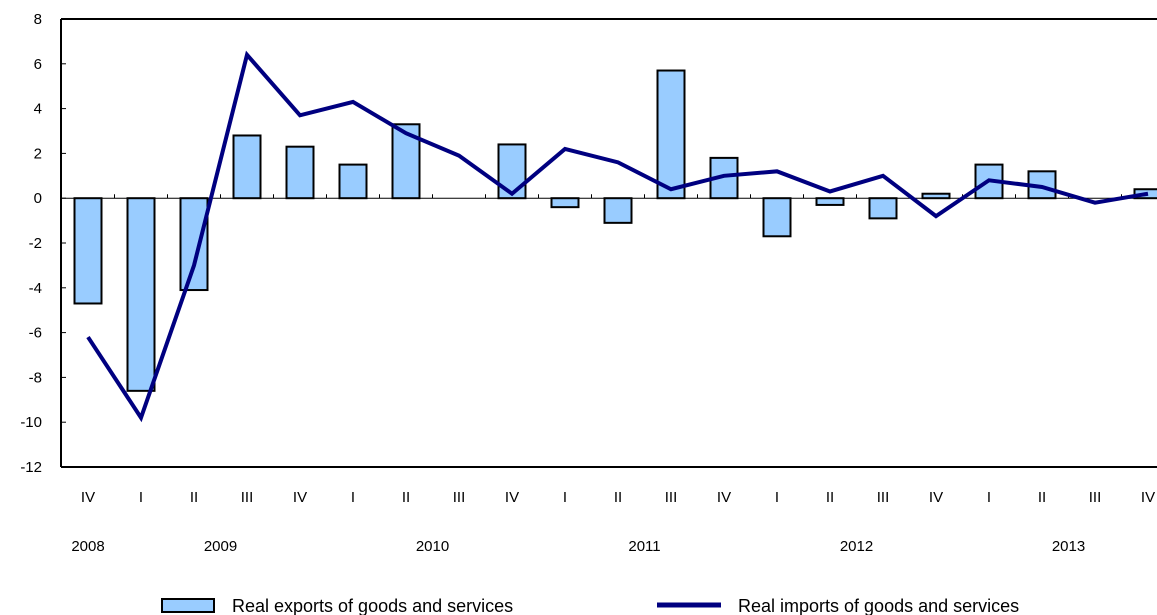 Image resolution: width=1157 pixels, height=615 pixels. What do you see at coordinates (644, 546) in the screenshot?
I see `year-label: 2011` at bounding box center [644, 546].